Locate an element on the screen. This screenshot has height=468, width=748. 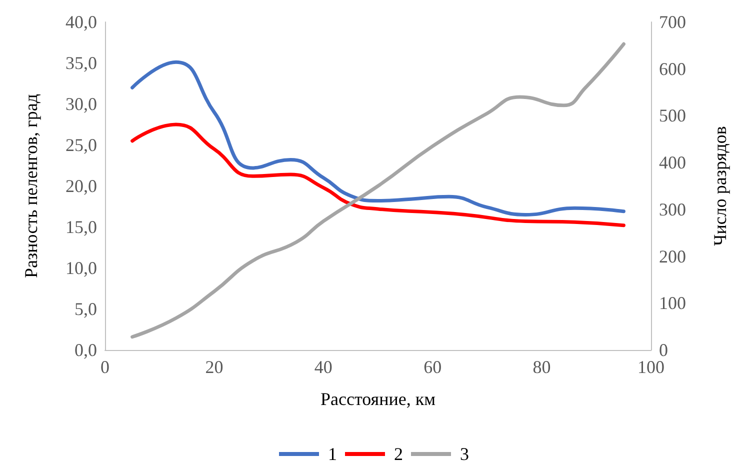
y-tick-label: 30,0 is located at coordinates (81, 104).